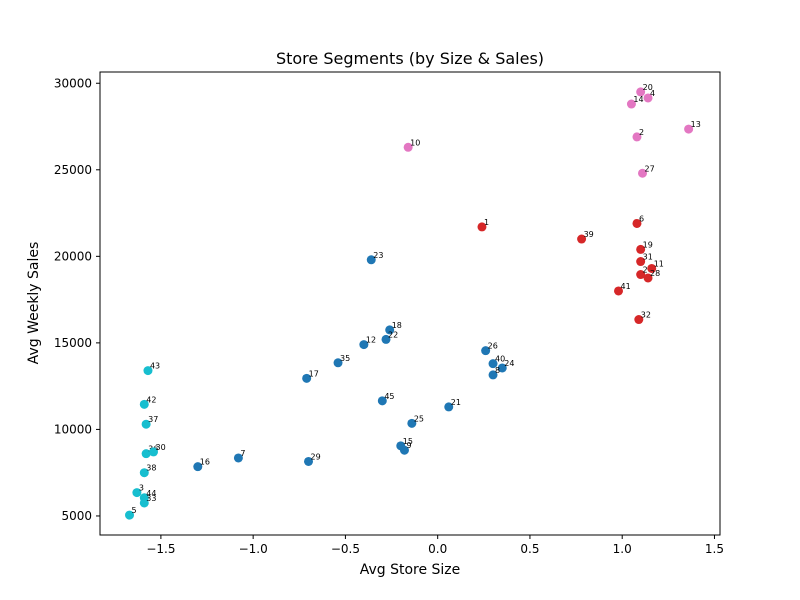 The image size is (800, 600). What do you see at coordinates (205, 462) in the screenshot?
I see `data-point-label: 16` at bounding box center [205, 462].